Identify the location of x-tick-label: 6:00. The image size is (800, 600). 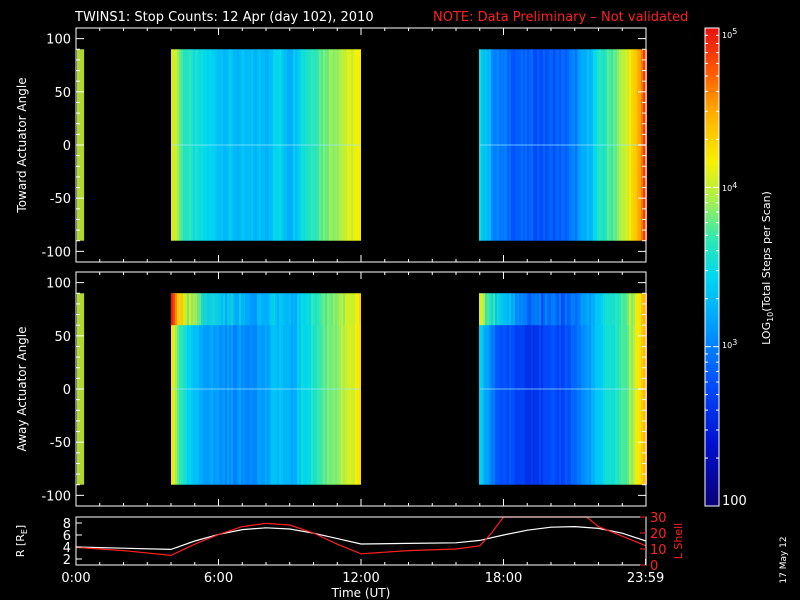
(218, 578).